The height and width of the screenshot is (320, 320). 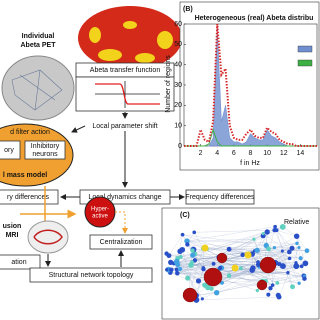 What do you see at coordinates (124, 197) in the screenshot?
I see `dynamics-change: Local dynamics change` at bounding box center [124, 197].